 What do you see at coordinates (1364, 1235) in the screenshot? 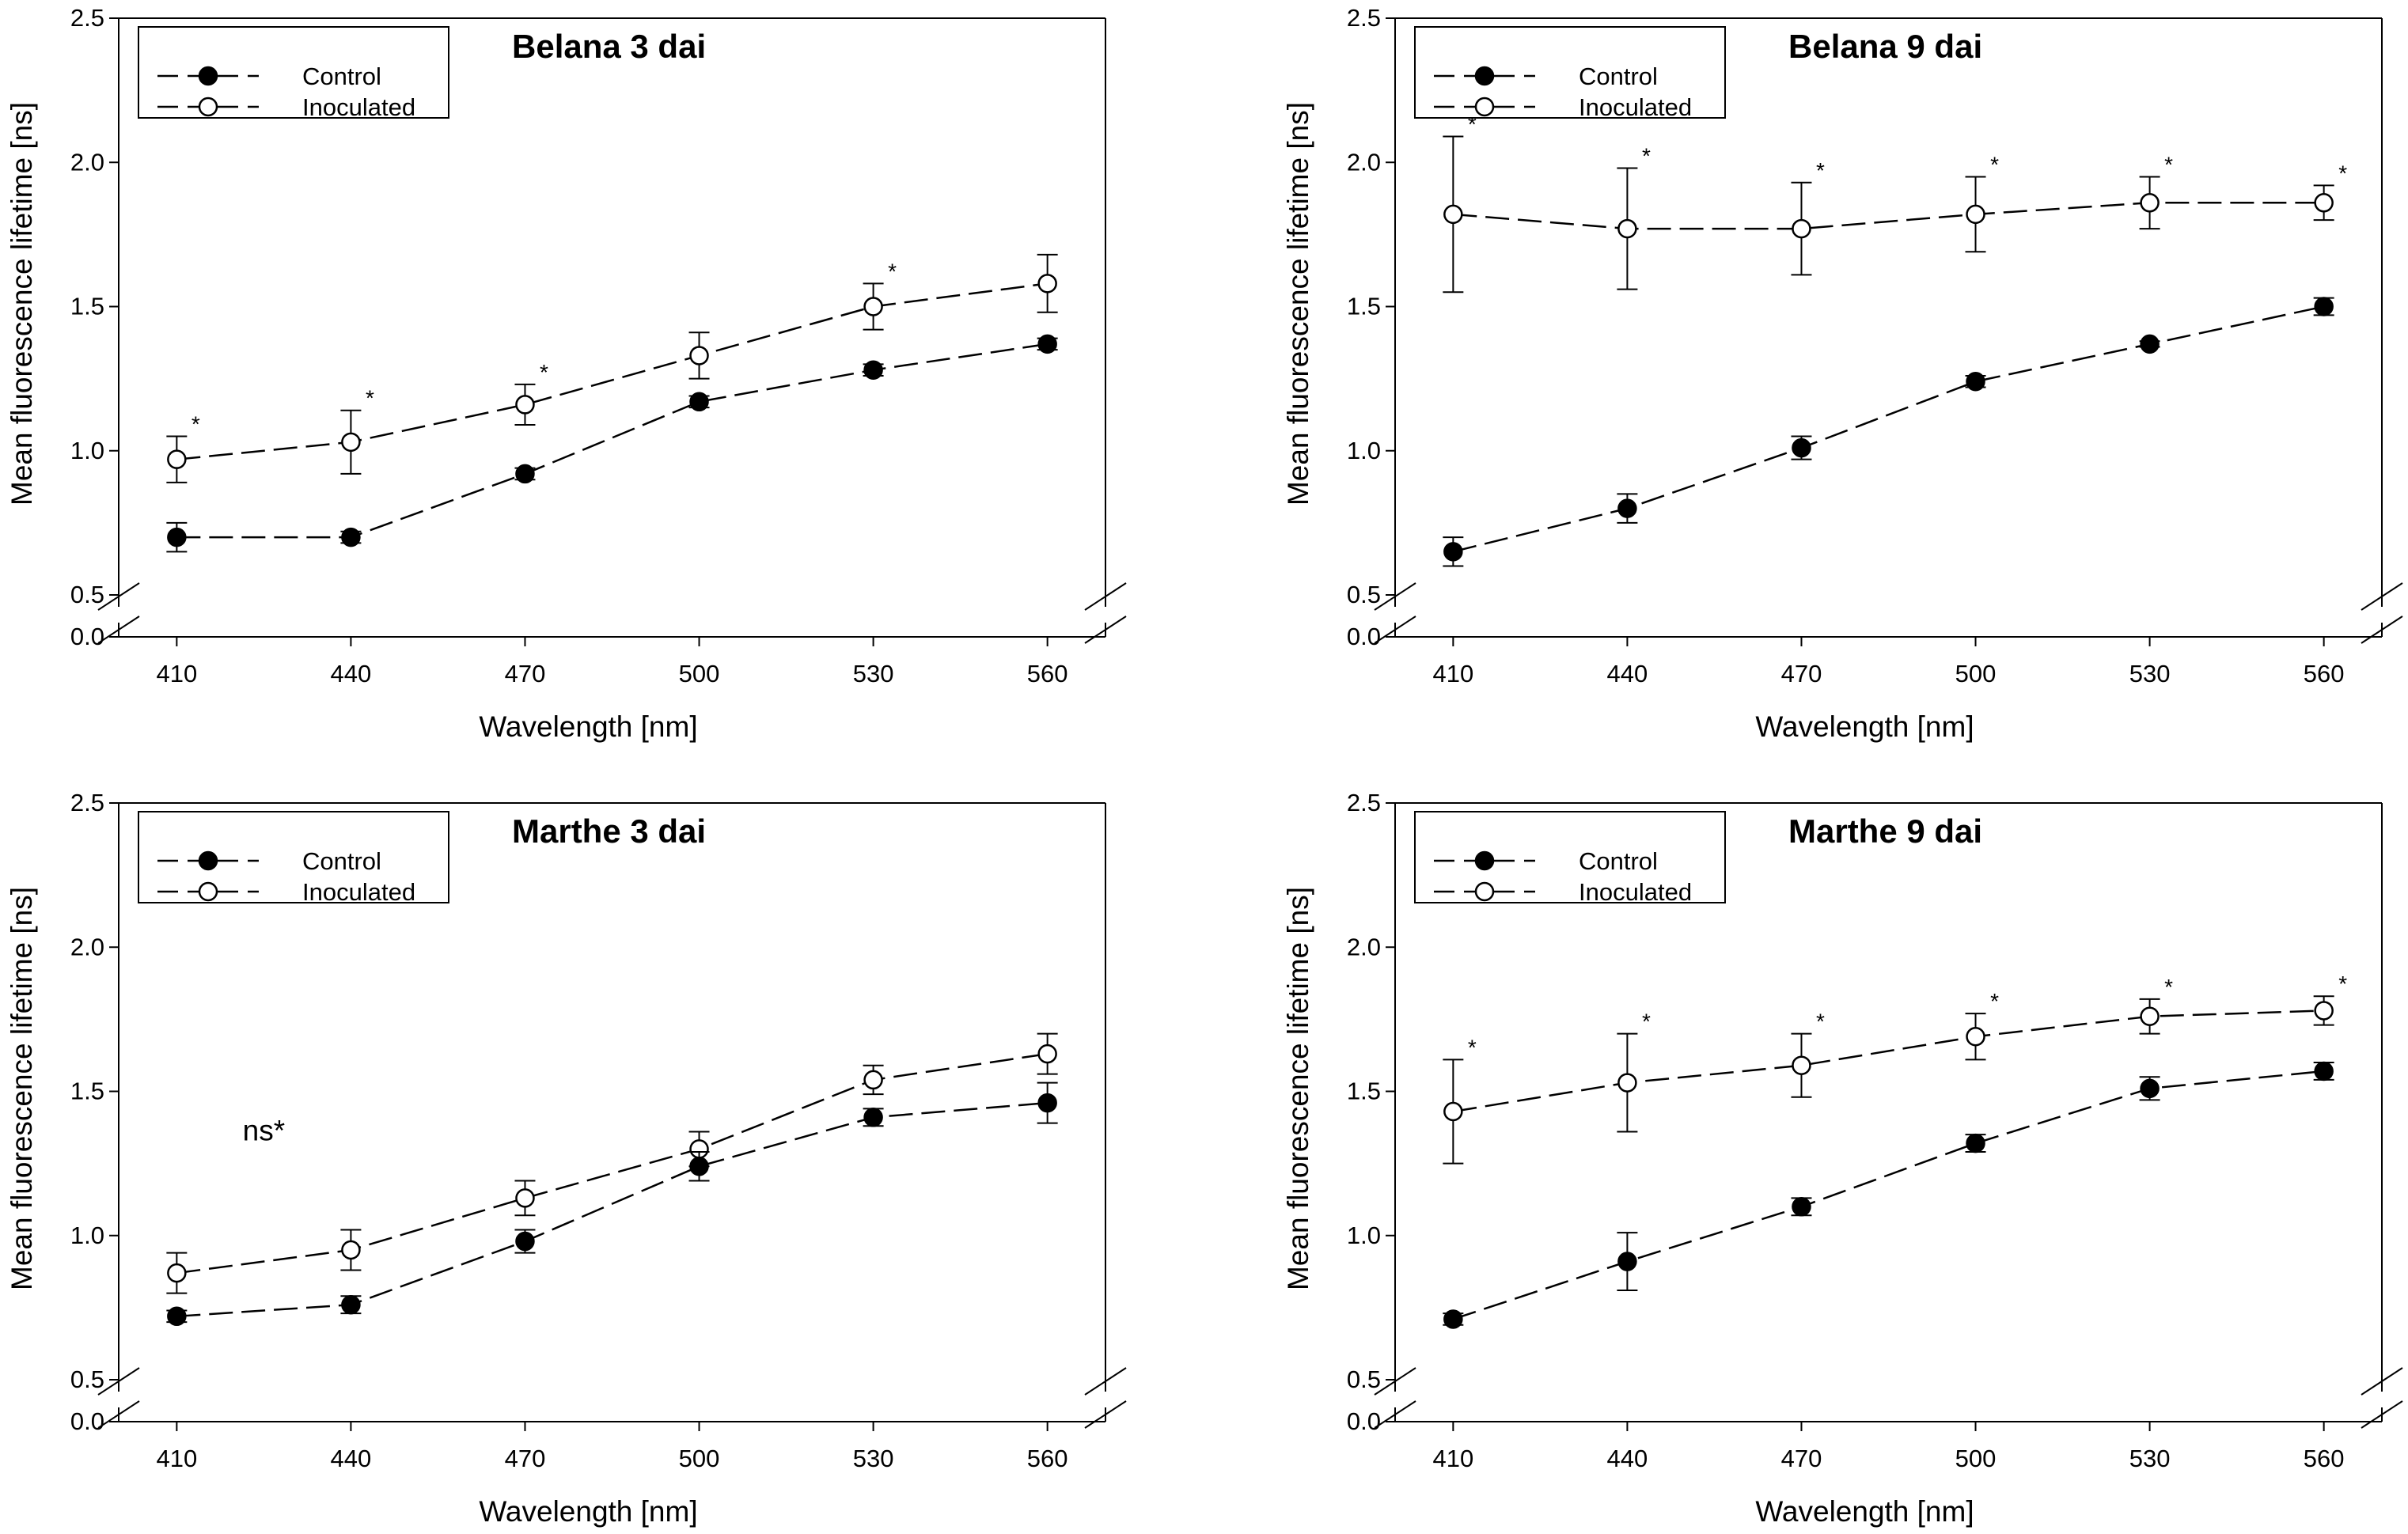
I see `y-tick-label: 1.0` at bounding box center [1364, 1235].